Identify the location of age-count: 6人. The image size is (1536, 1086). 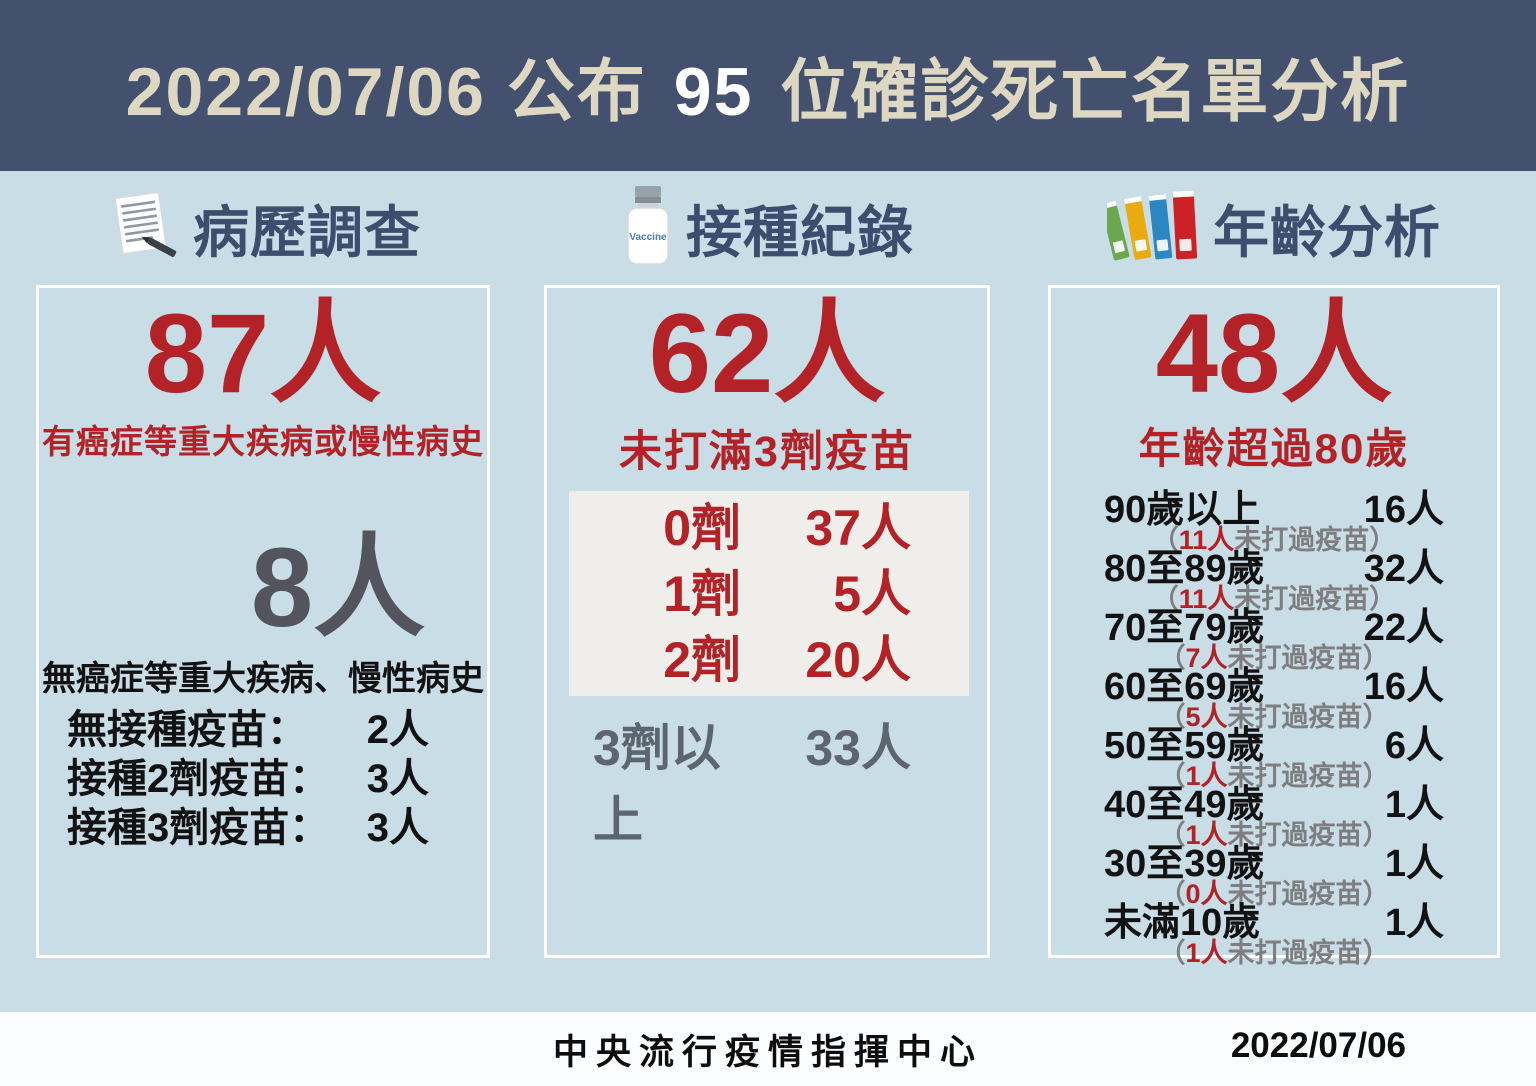
(1414, 746).